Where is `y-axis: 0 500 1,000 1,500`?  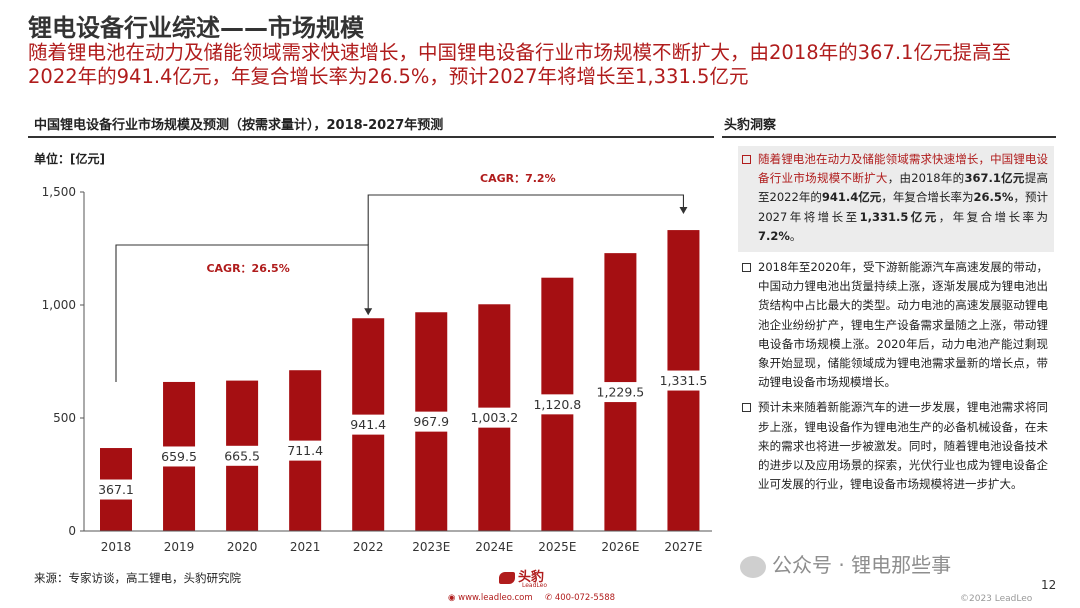 y-axis: 0 500 1,000 1,500 is located at coordinates (63, 361).